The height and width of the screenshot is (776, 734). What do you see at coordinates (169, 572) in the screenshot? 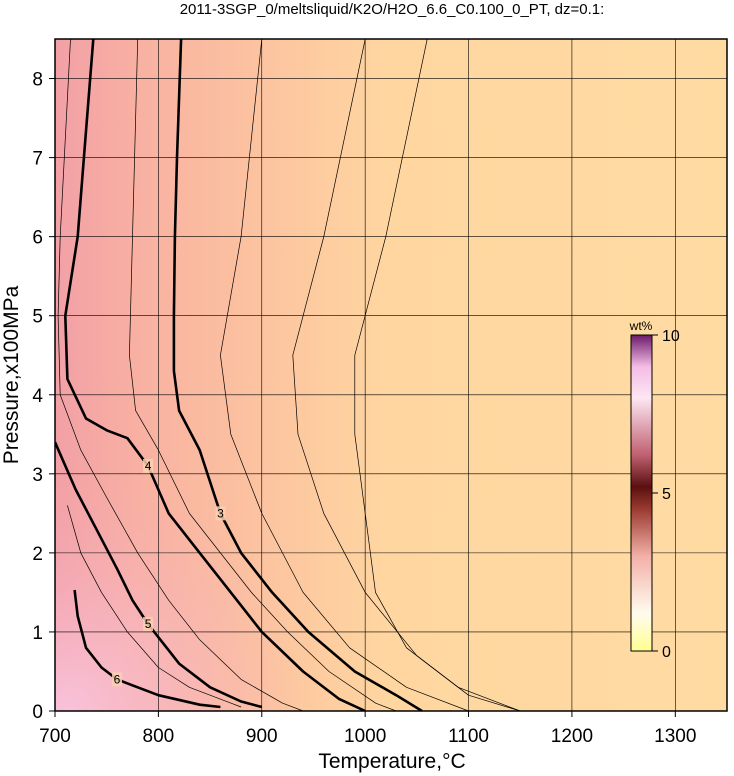
I see `contour-labels: 3 4 5 6` at bounding box center [169, 572].